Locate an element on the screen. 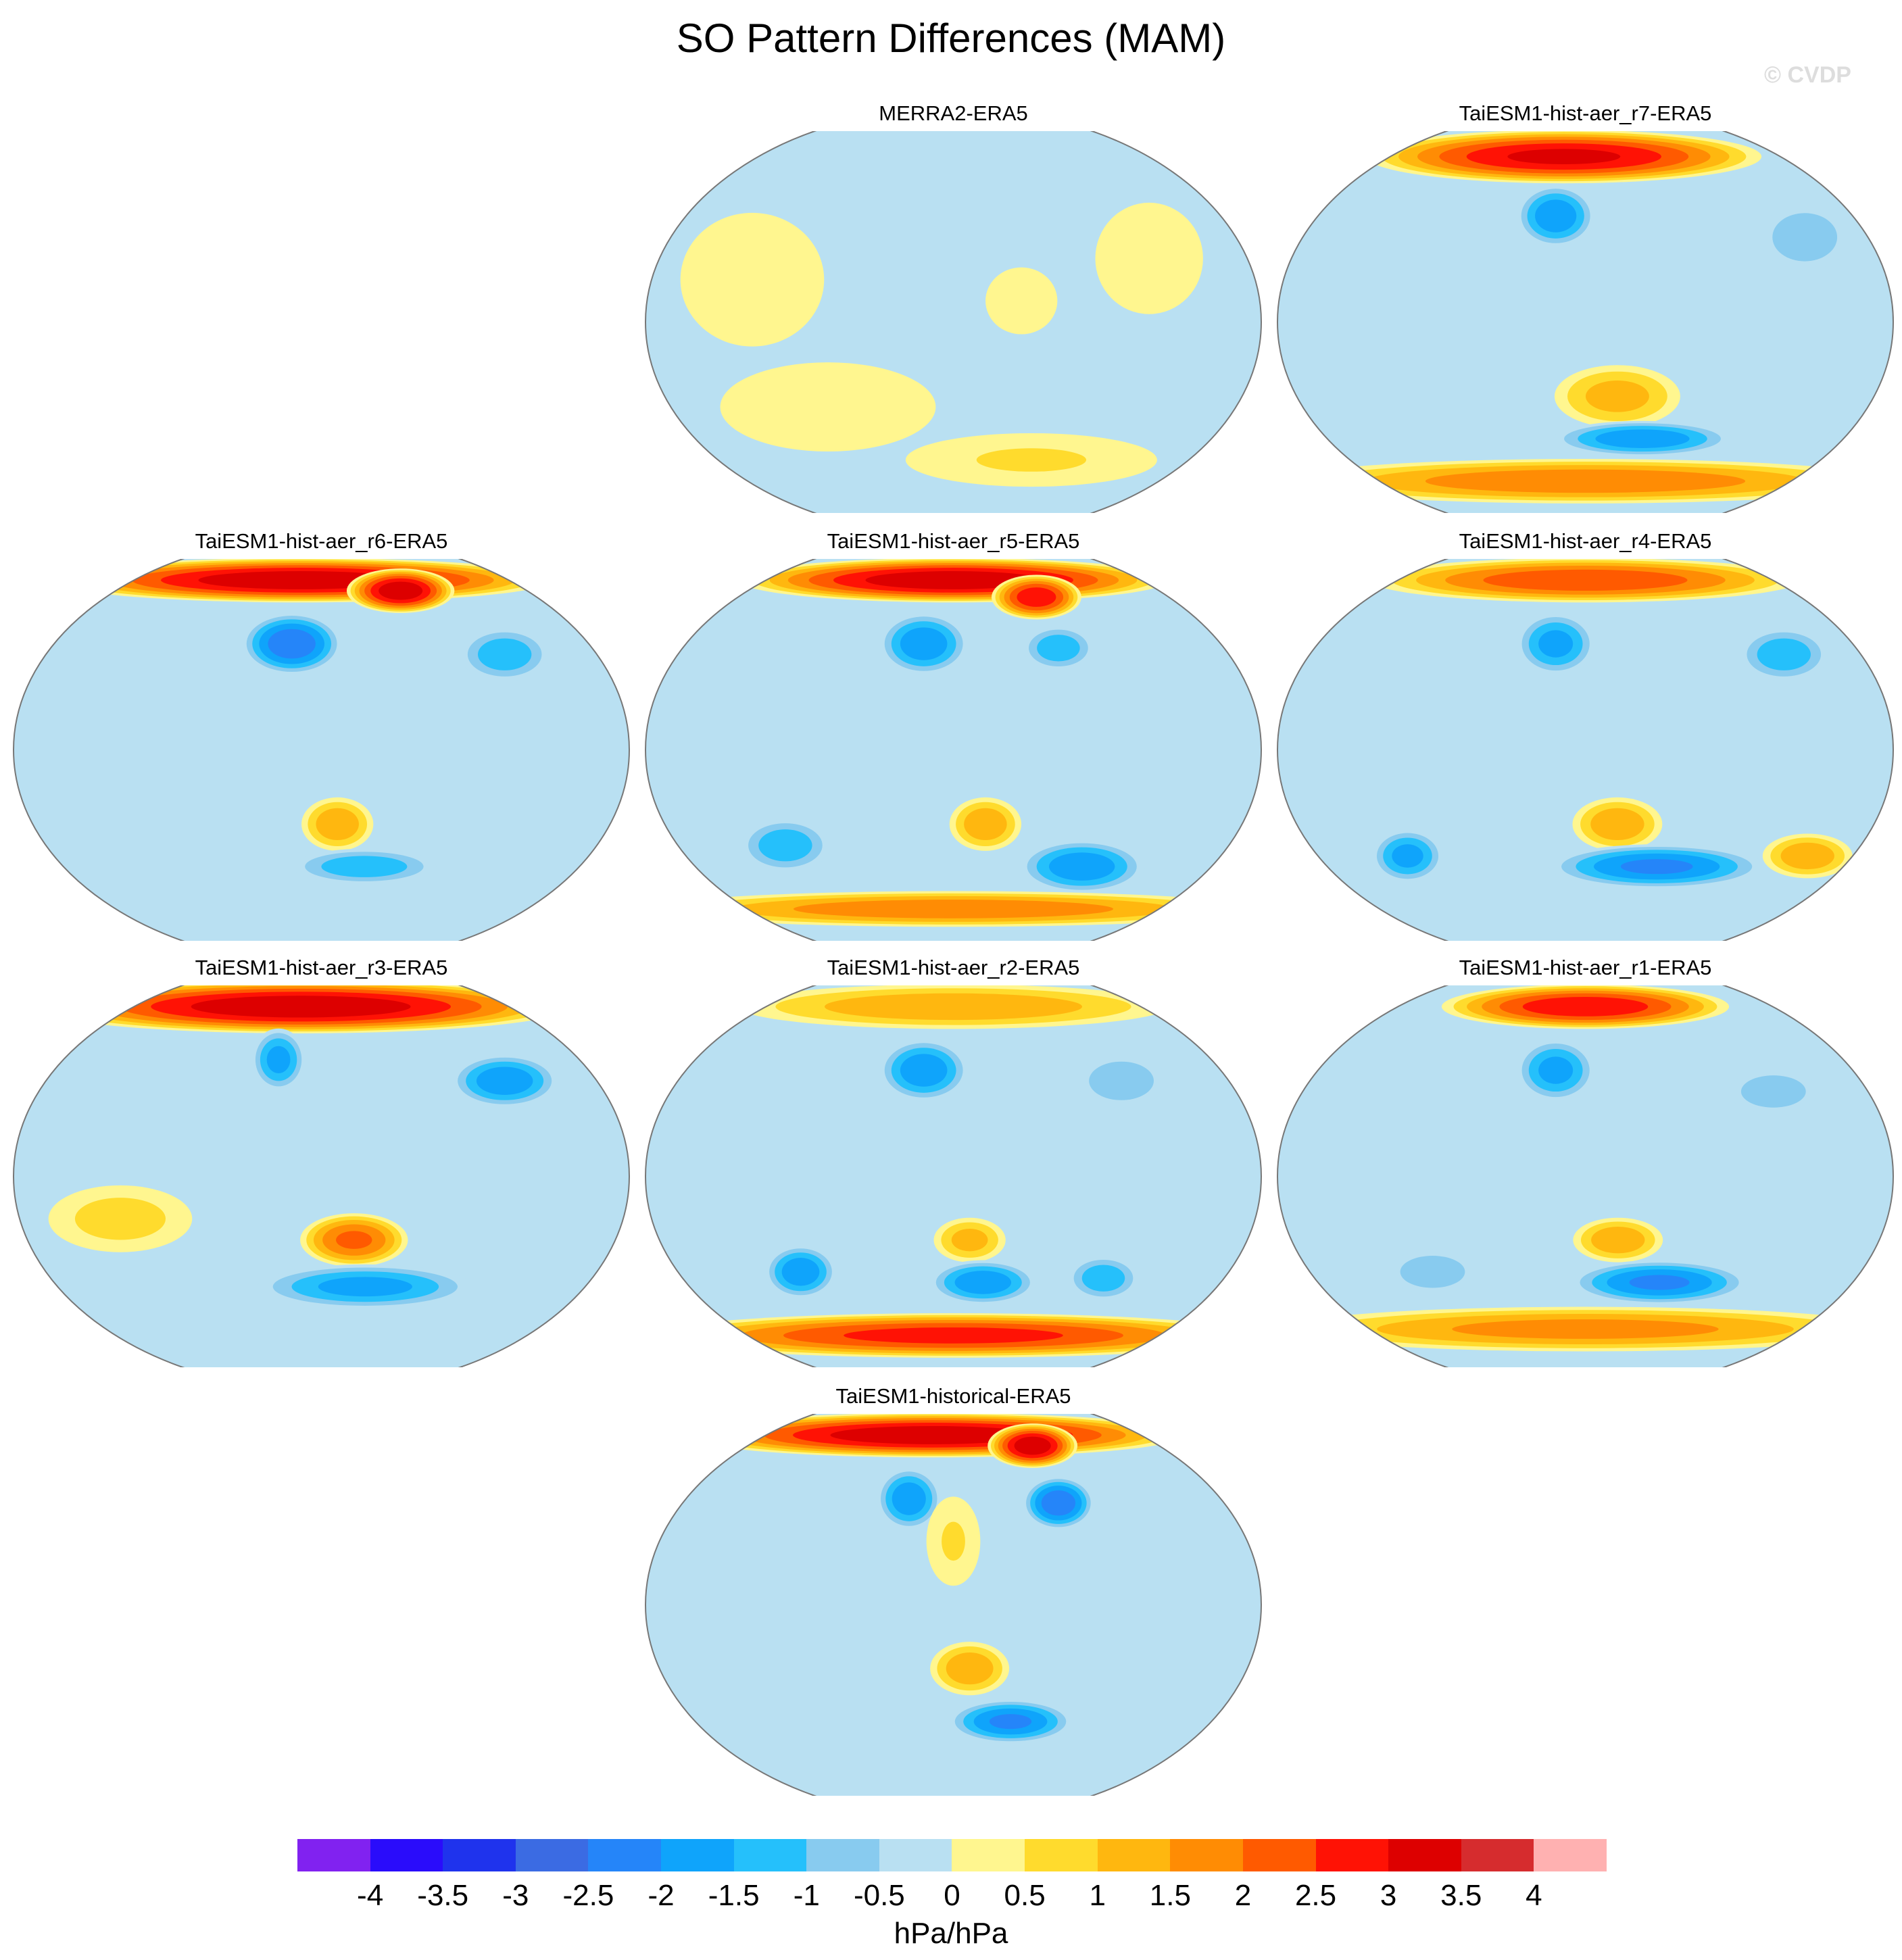 The image size is (1902, 1960). panel-title: TaiESM1-hist-aer_r5-ERA5 is located at coordinates (953, 541).